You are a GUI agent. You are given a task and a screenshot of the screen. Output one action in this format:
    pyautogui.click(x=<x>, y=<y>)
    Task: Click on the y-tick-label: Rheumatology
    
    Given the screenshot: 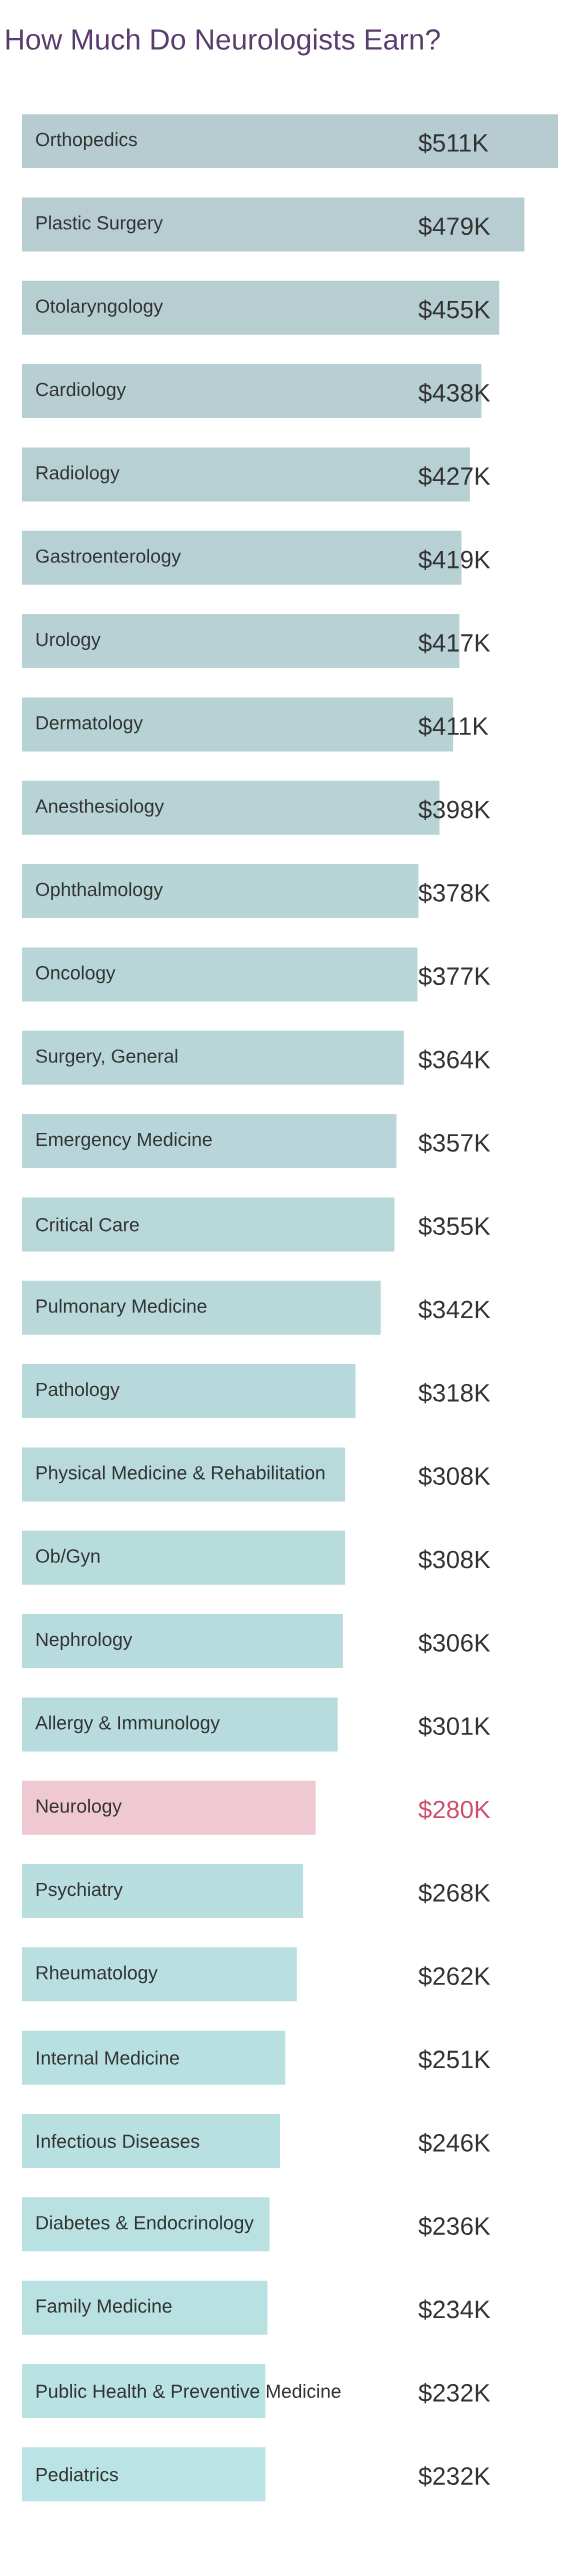 What is the action you would take?
    pyautogui.click(x=97, y=1974)
    